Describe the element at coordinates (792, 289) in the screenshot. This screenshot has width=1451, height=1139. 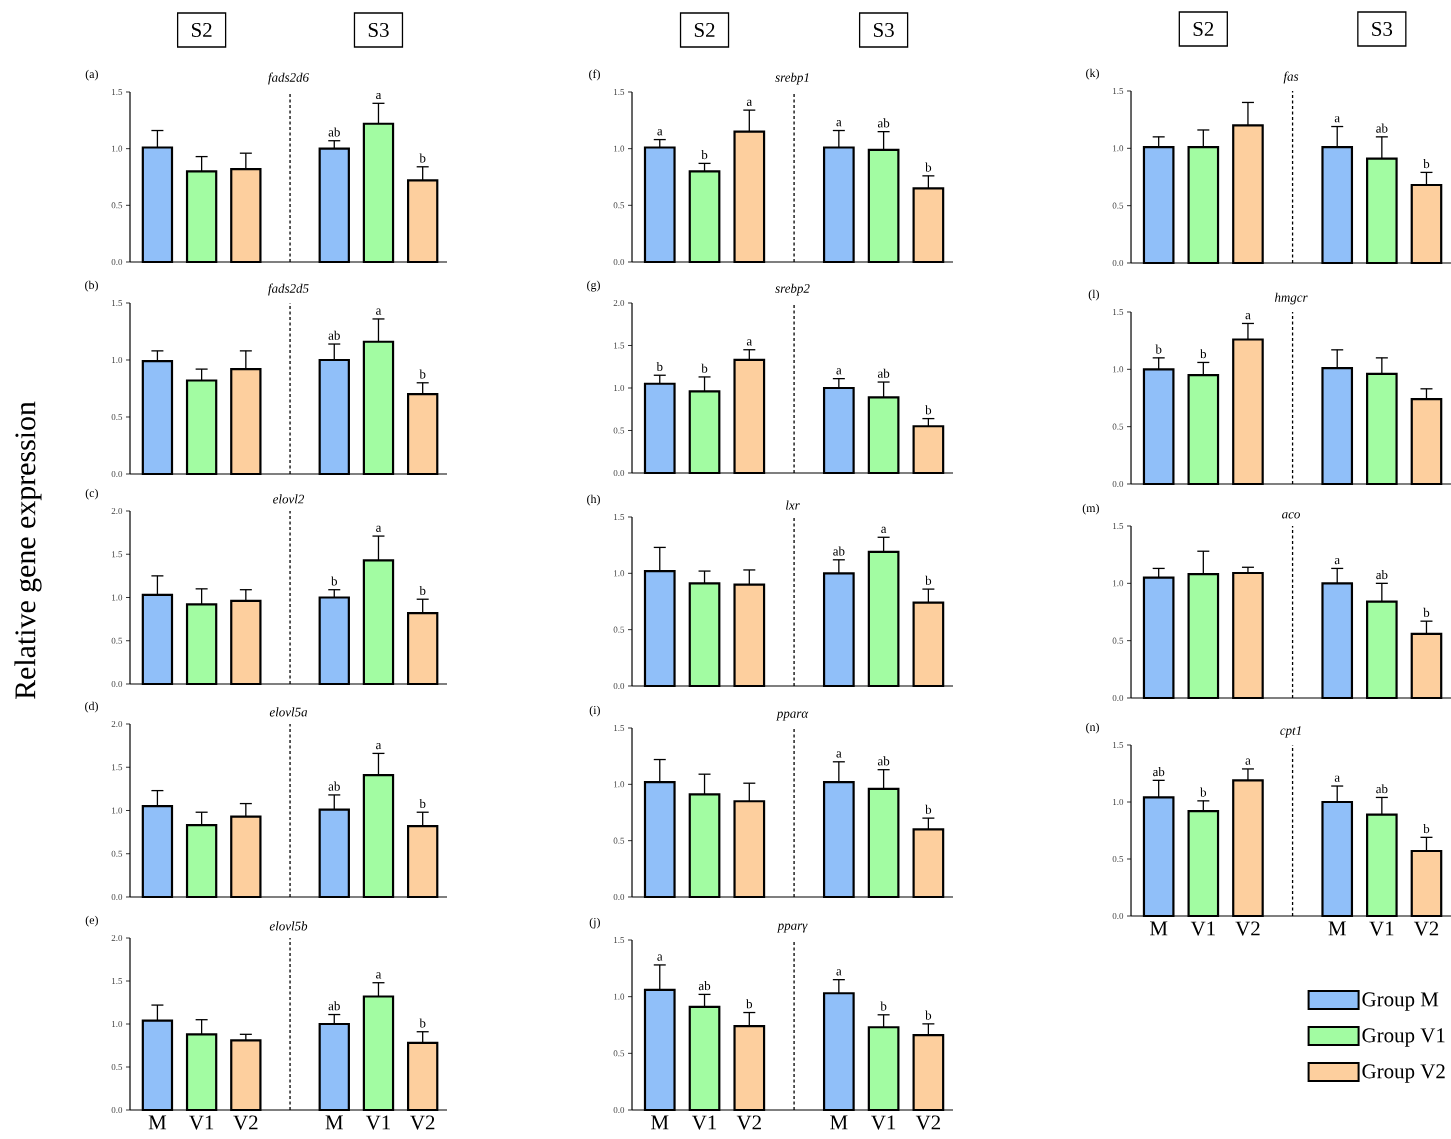
I see `chart-title: srebp2` at that location.